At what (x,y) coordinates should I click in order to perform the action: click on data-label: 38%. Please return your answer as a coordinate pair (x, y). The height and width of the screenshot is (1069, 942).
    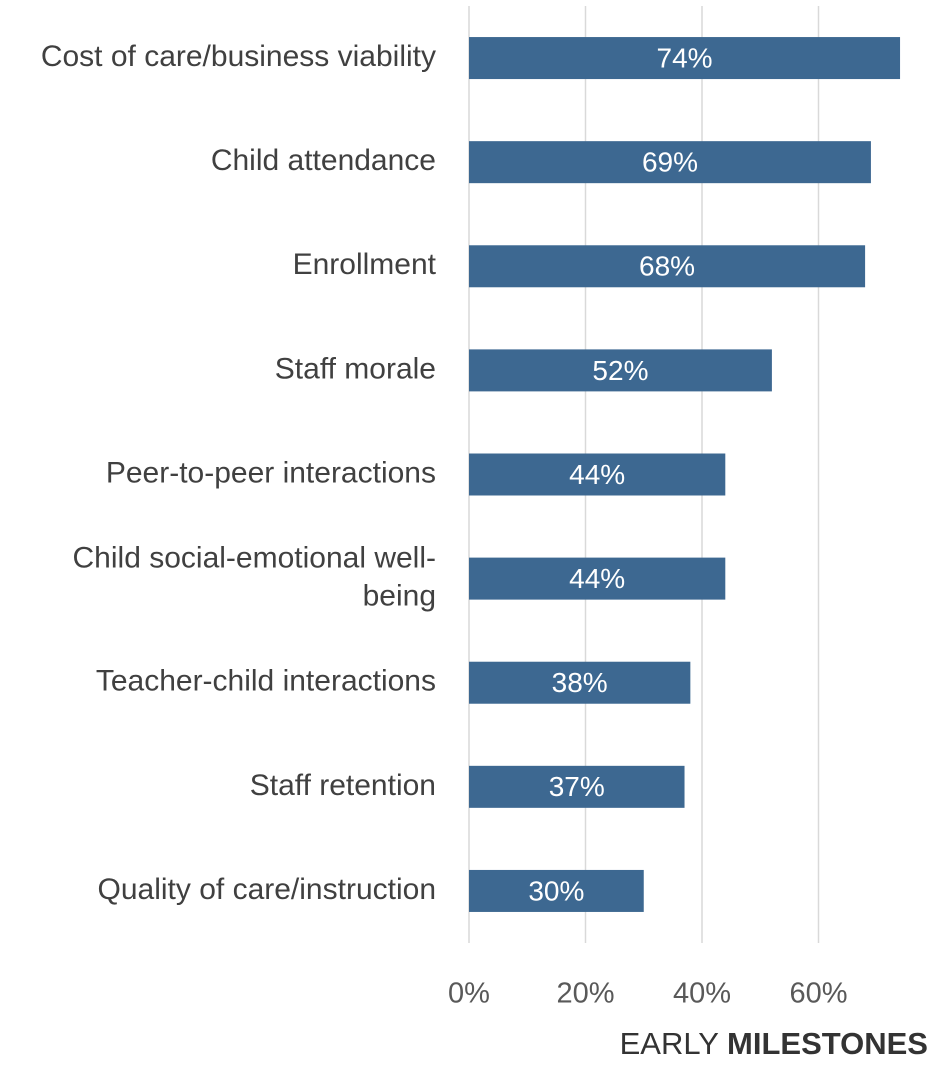
    Looking at the image, I should click on (580, 682).